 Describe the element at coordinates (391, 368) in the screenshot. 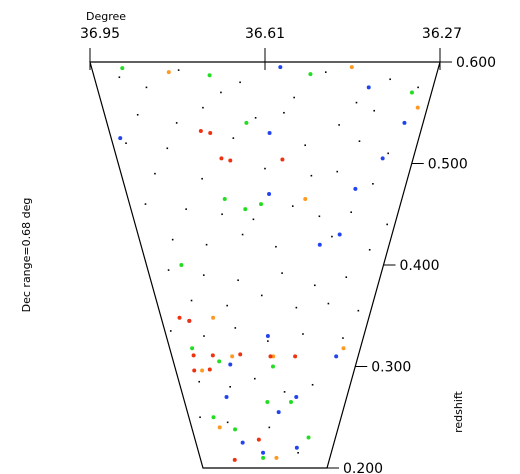

I see `y-tick-label: 0.300` at that location.